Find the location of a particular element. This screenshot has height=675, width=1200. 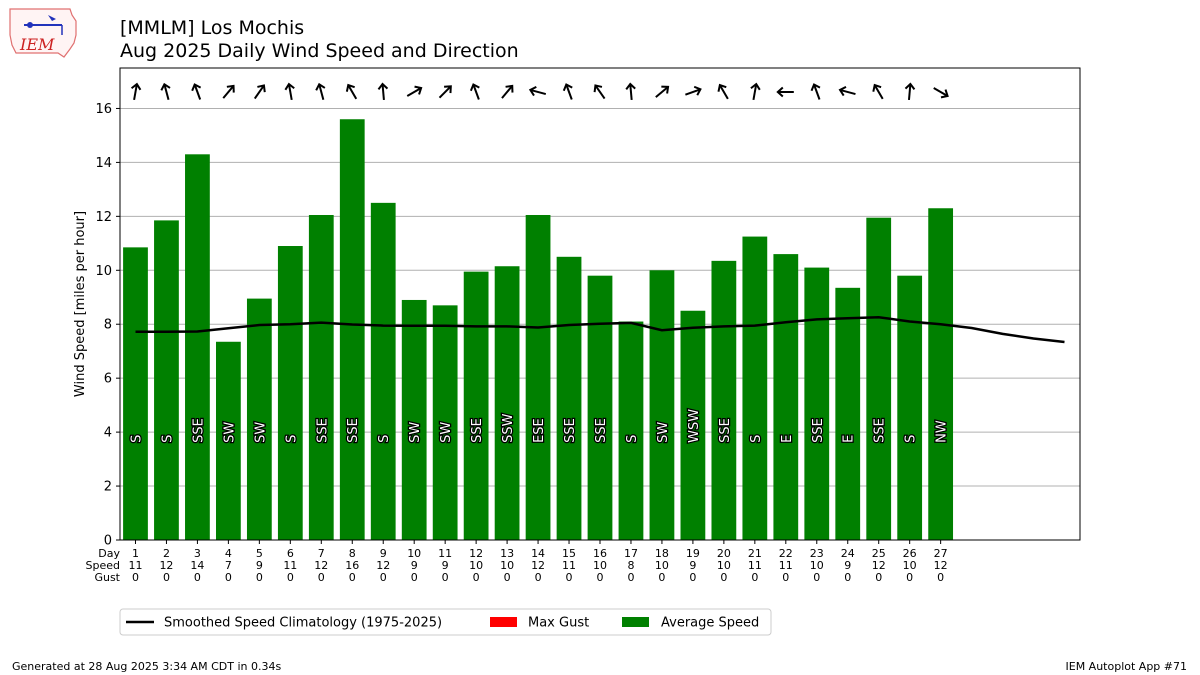

y-tick-label: 0 is located at coordinates (108, 541).